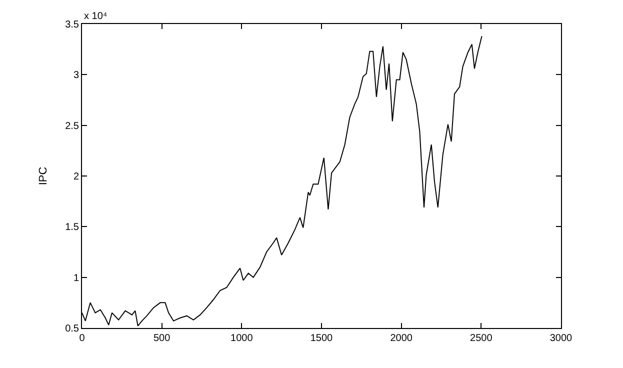 The width and height of the screenshot is (623, 368). What do you see at coordinates (481, 338) in the screenshot?
I see `x-tick-label: 2500` at bounding box center [481, 338].